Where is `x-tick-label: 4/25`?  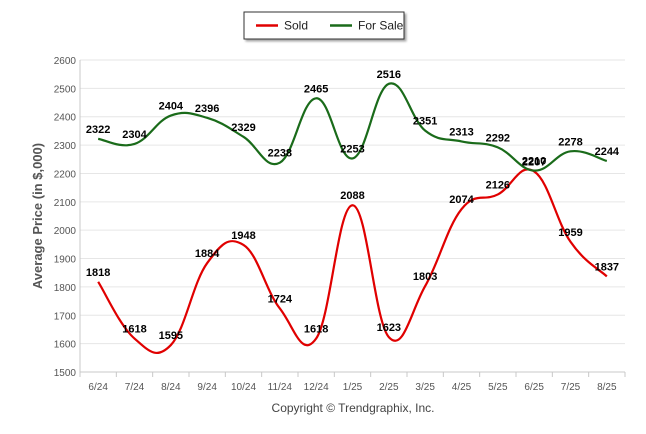 x-tick-label: 4/25 is located at coordinates (462, 387).